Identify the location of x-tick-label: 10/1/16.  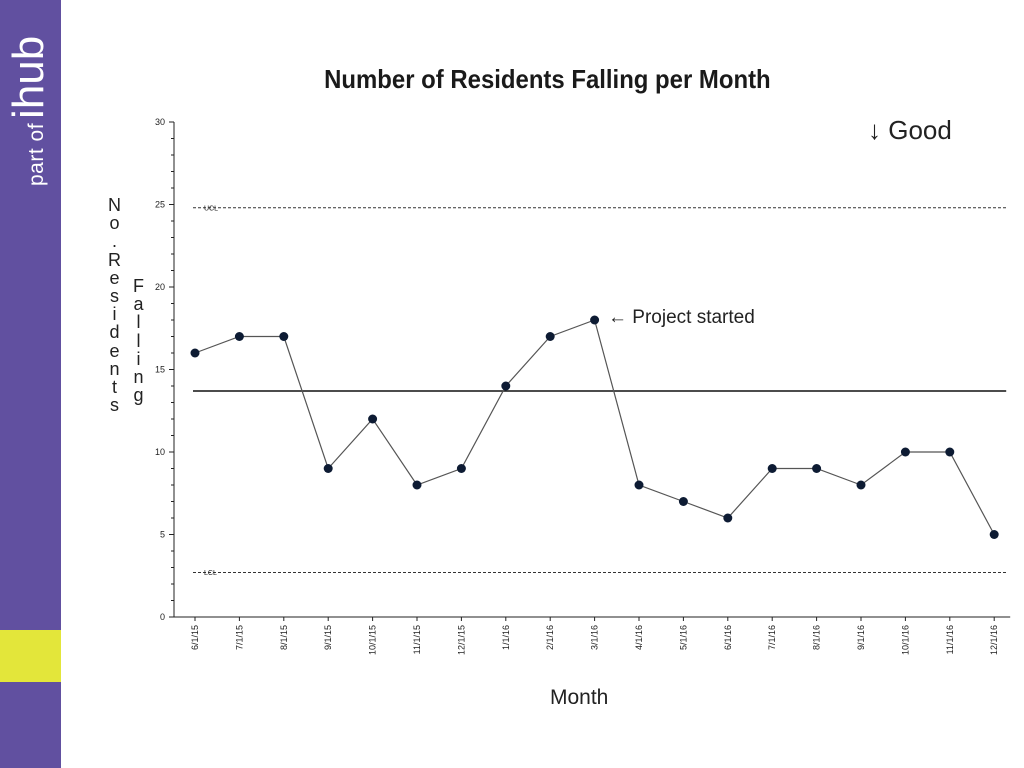
(905, 640).